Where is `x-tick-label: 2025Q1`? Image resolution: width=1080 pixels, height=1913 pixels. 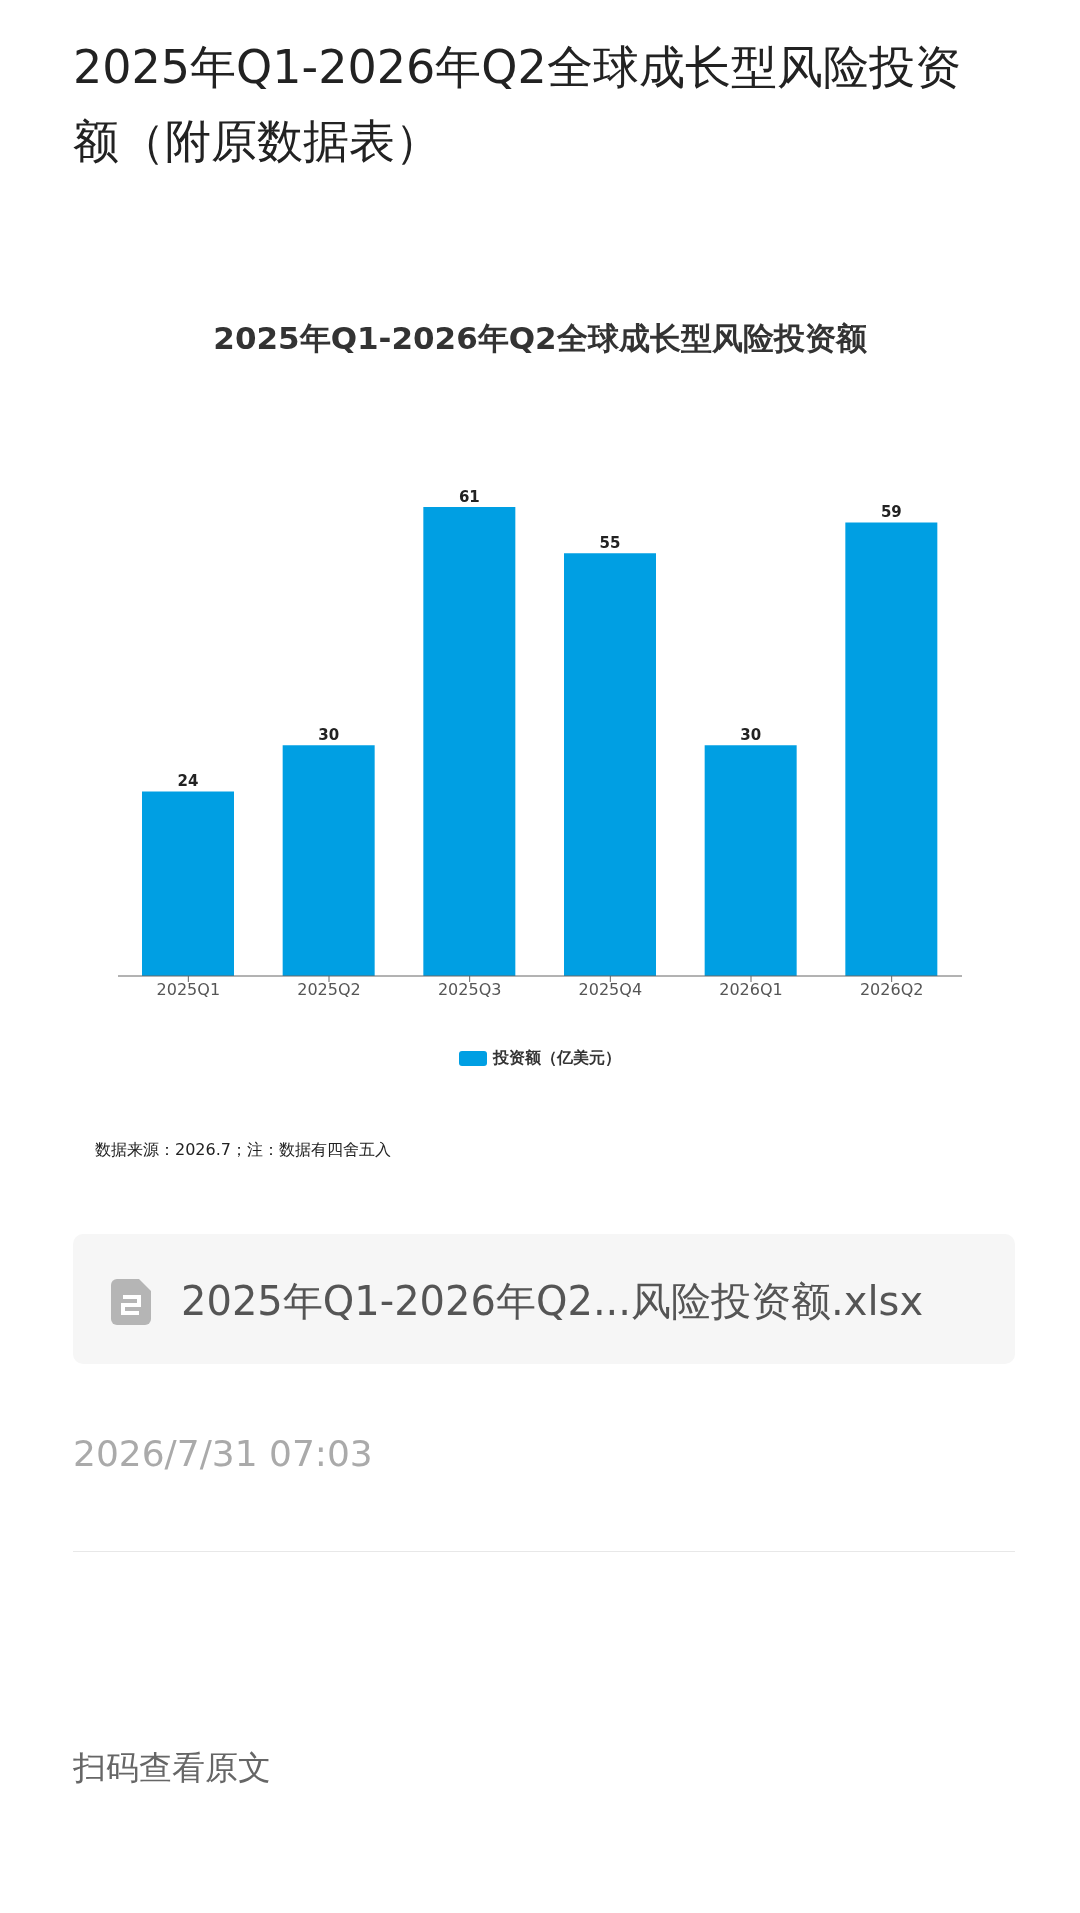
x-tick-label: 2025Q1 is located at coordinates (188, 990).